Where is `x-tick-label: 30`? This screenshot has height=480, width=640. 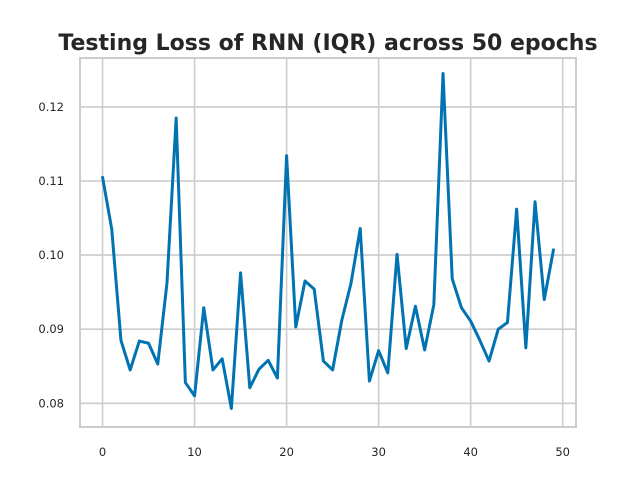 x-tick-label: 30 is located at coordinates (378, 452).